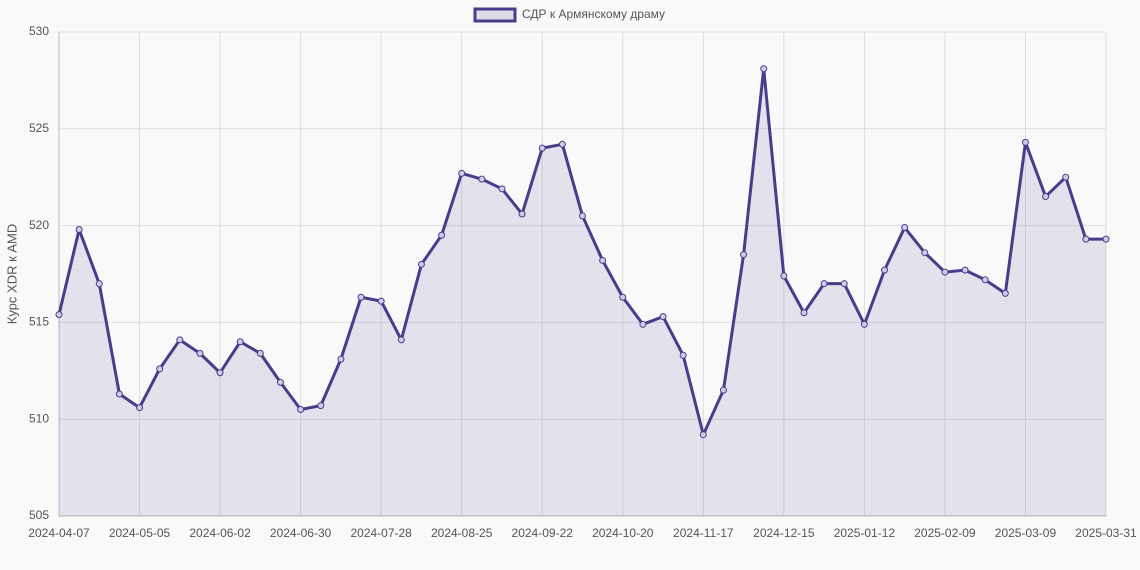 The image size is (1140, 570). Describe the element at coordinates (495, 15) in the screenshot. I see `legend-swatch` at that location.